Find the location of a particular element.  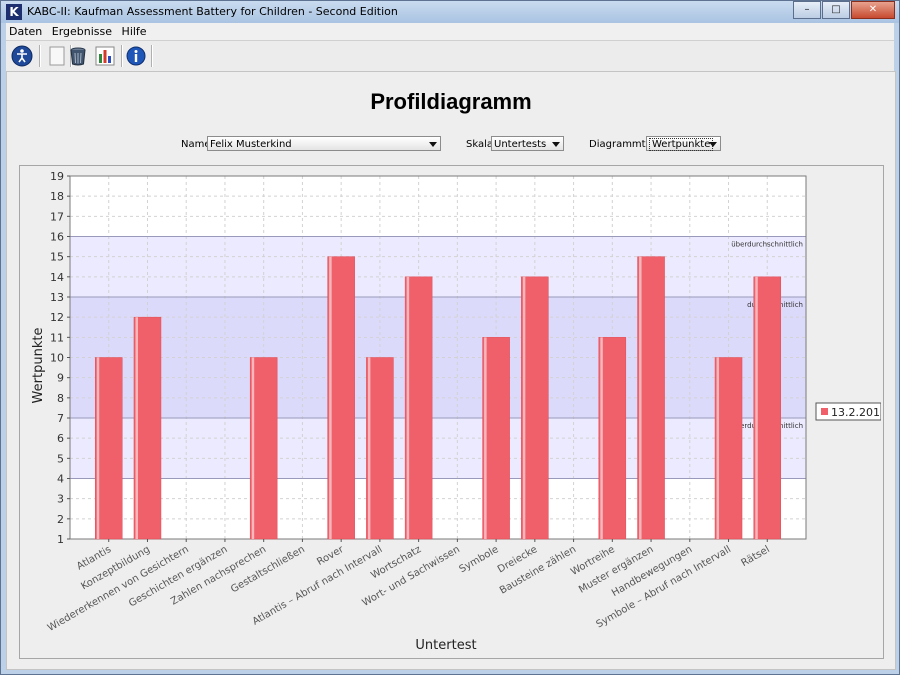

bar-chart-icon is located at coordinates (105, 56).